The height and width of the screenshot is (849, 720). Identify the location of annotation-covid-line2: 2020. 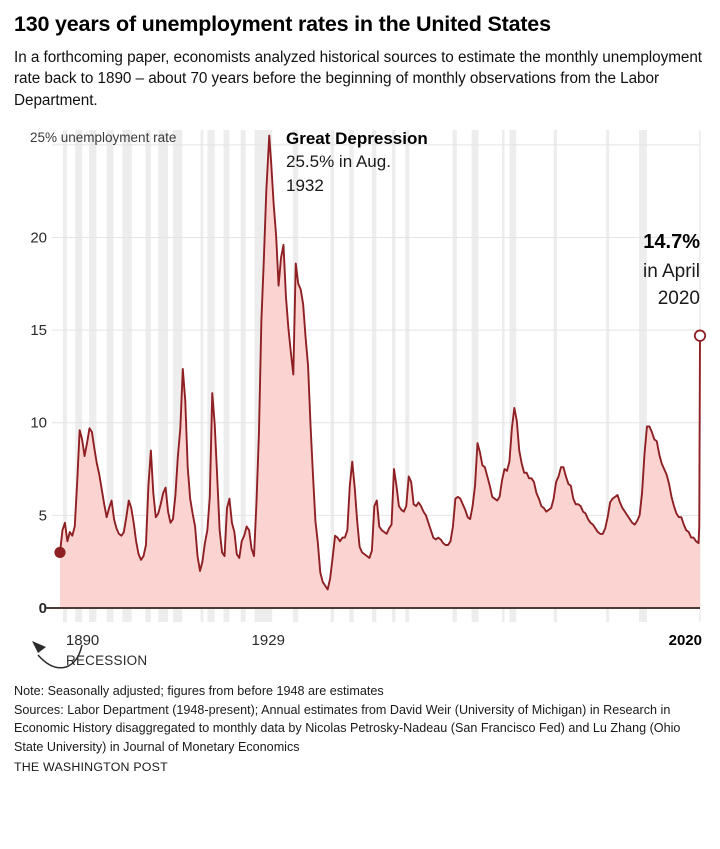
(679, 298).